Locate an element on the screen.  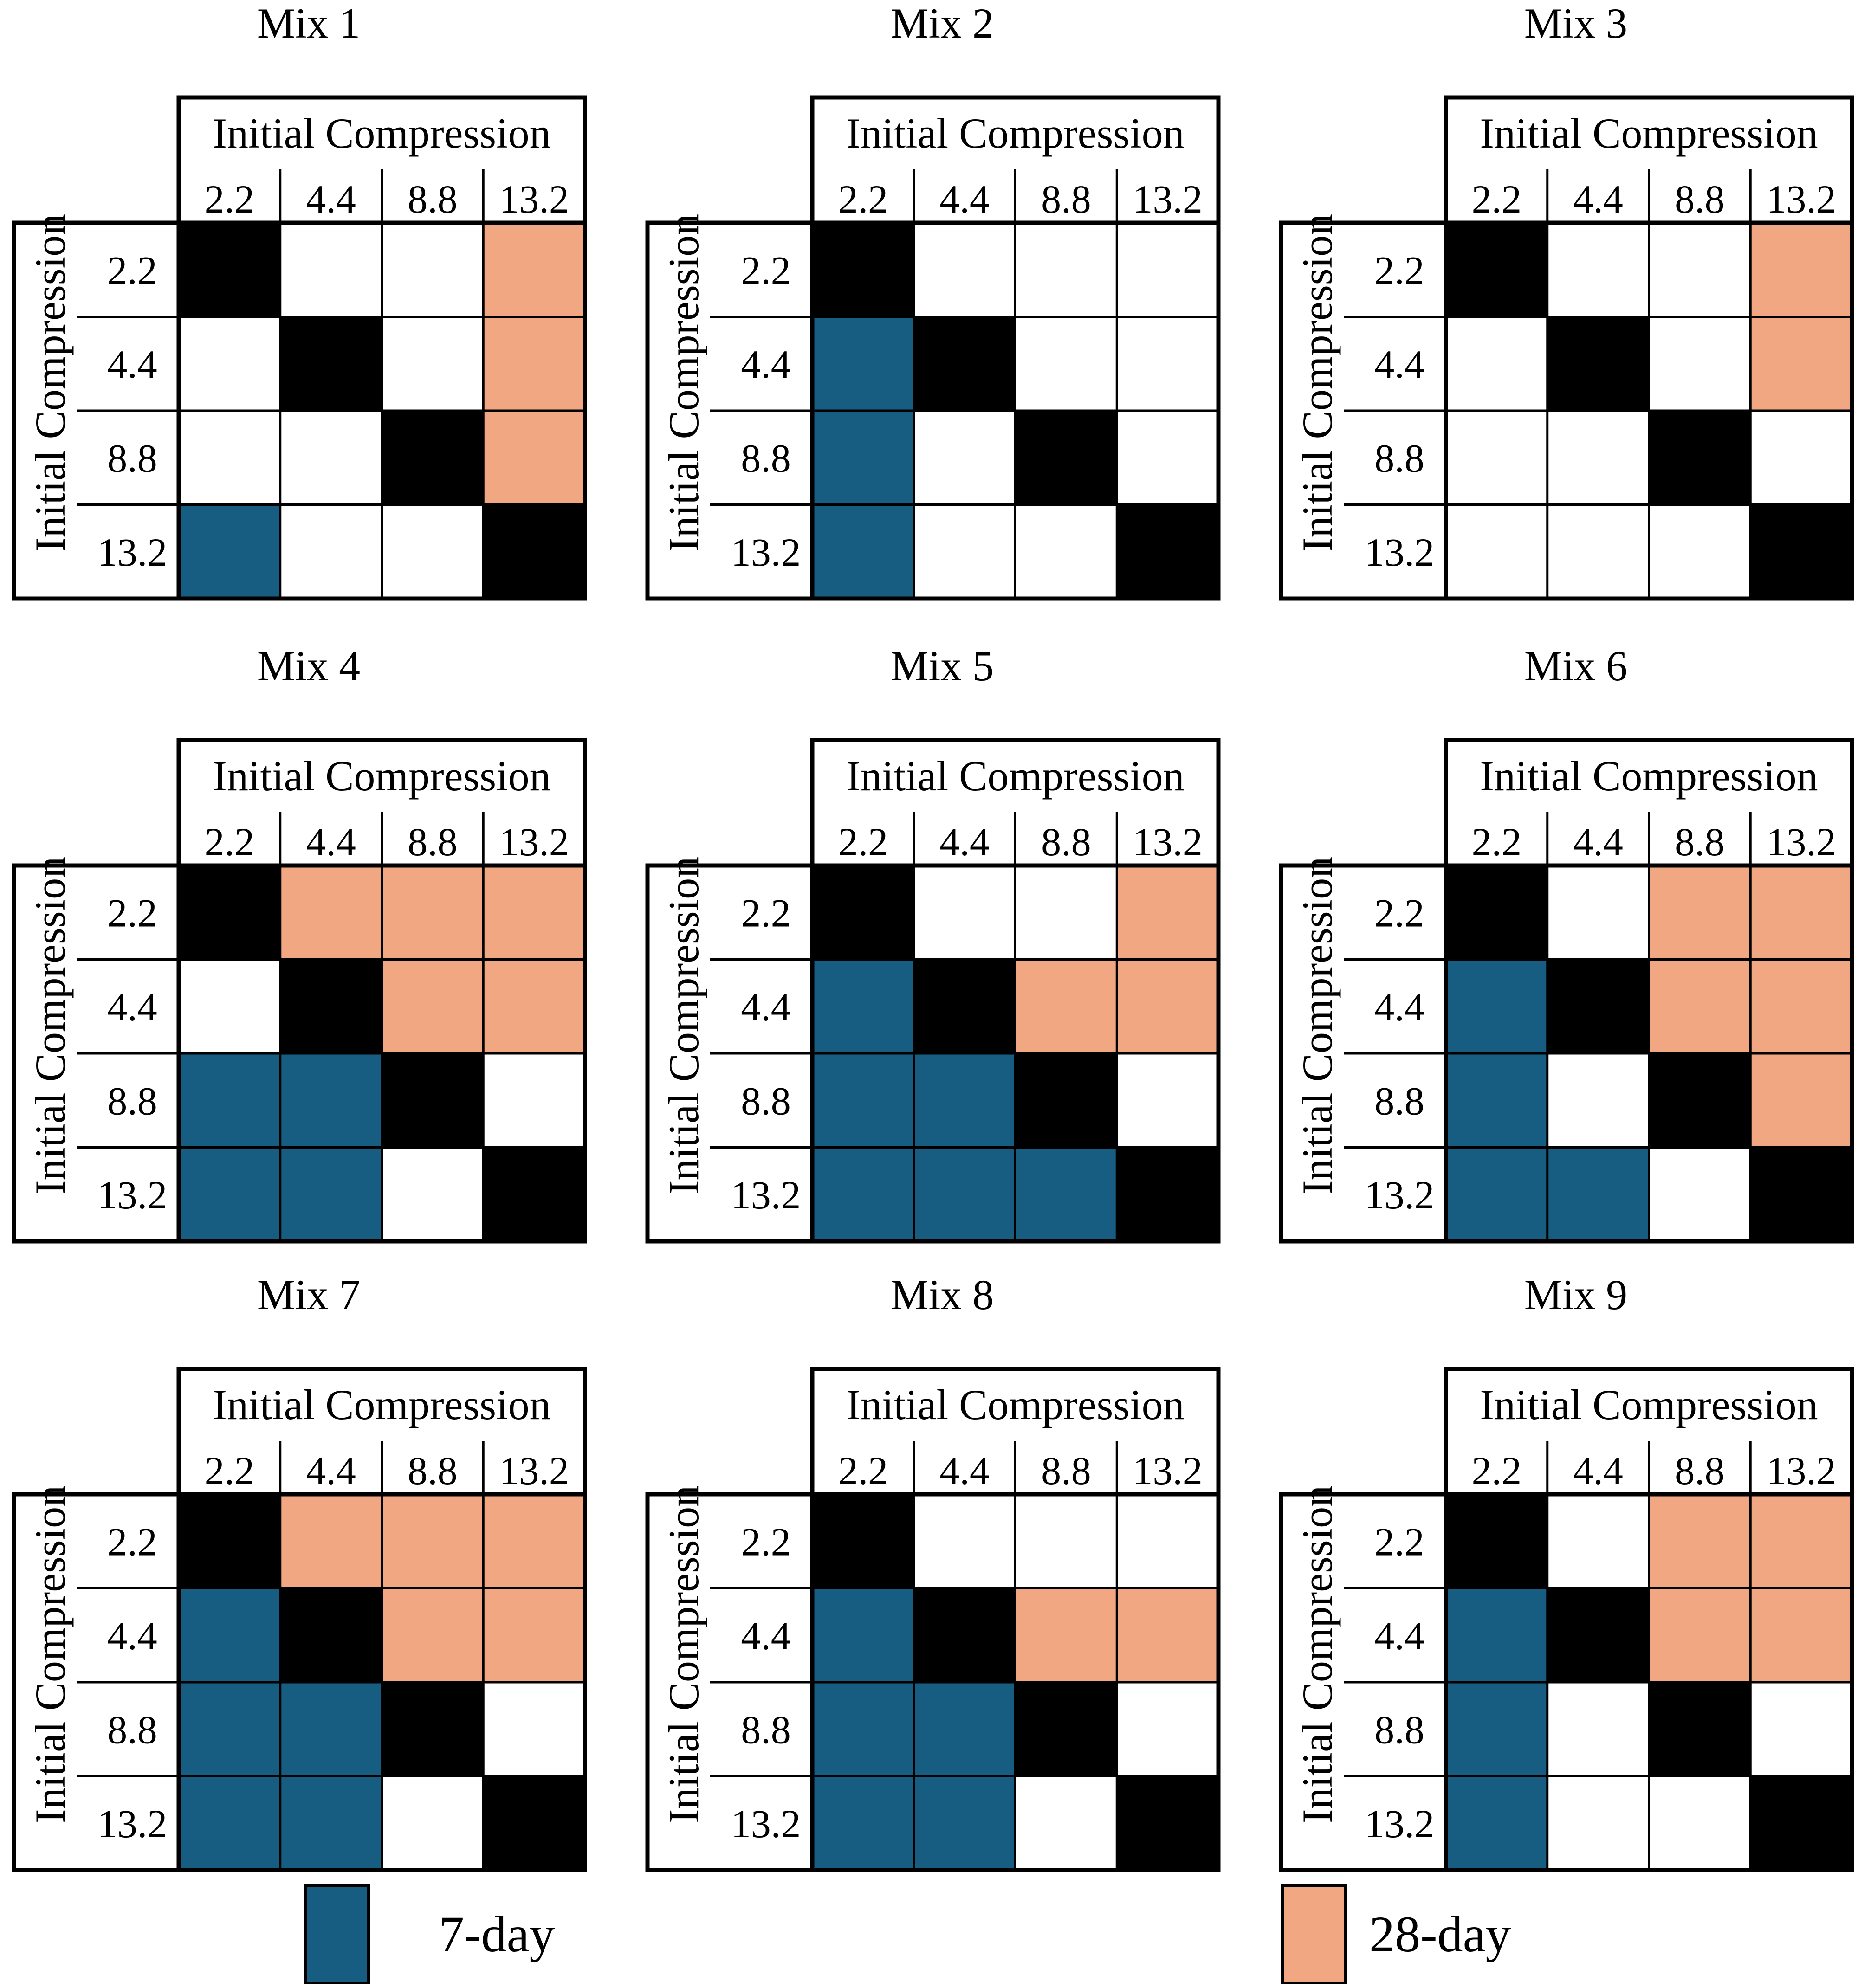
panel-title: Mix 1 is located at coordinates (309, 23).